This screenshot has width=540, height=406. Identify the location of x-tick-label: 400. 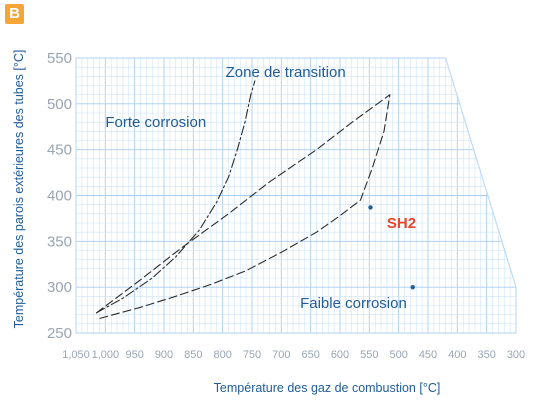
(457, 355).